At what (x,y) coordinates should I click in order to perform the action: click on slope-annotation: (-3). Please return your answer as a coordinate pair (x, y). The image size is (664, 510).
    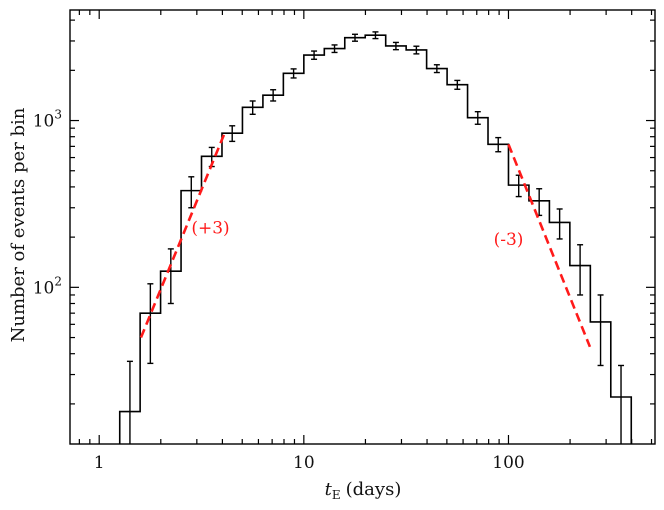
    Looking at the image, I should click on (509, 240).